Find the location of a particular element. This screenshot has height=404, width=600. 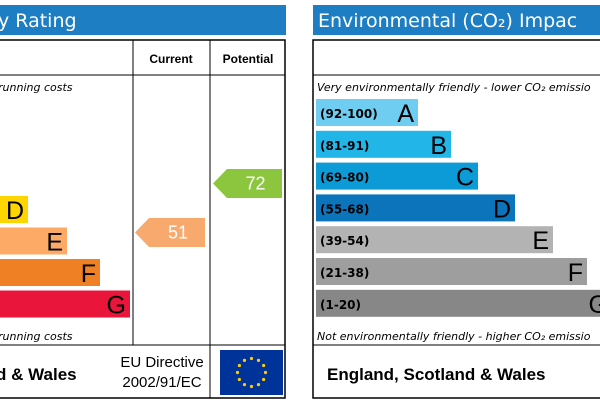

band-range: (81-91) is located at coordinates (344, 146).